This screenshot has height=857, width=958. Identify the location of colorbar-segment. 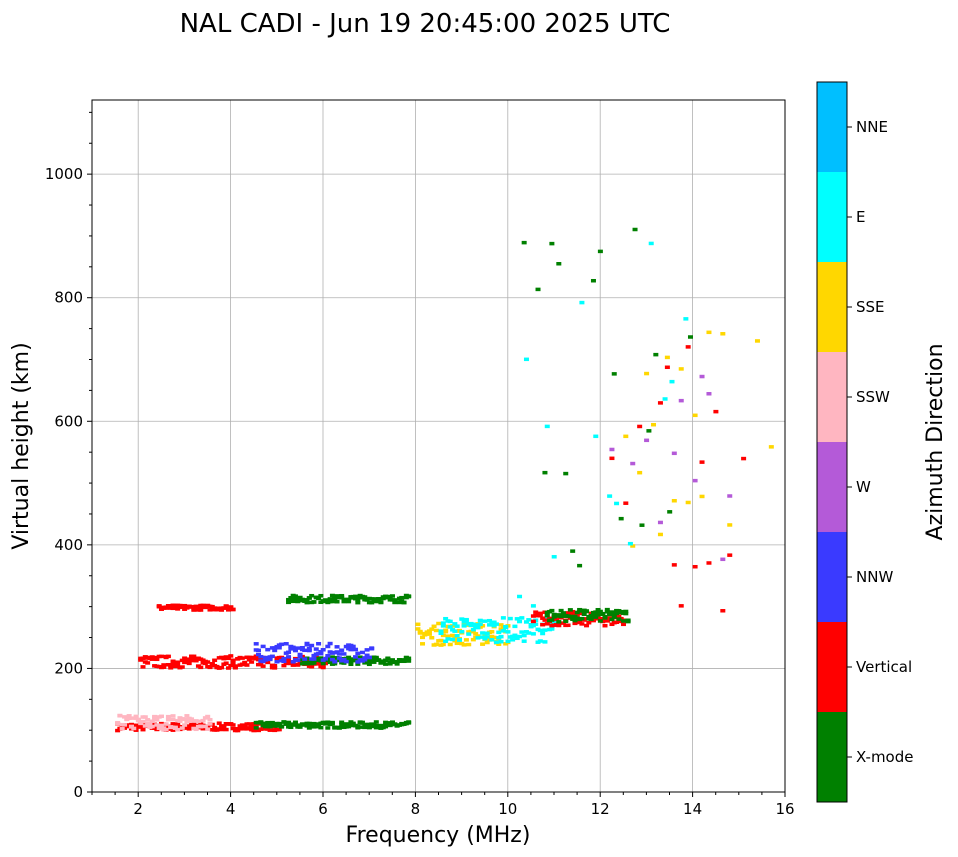
(832, 577).